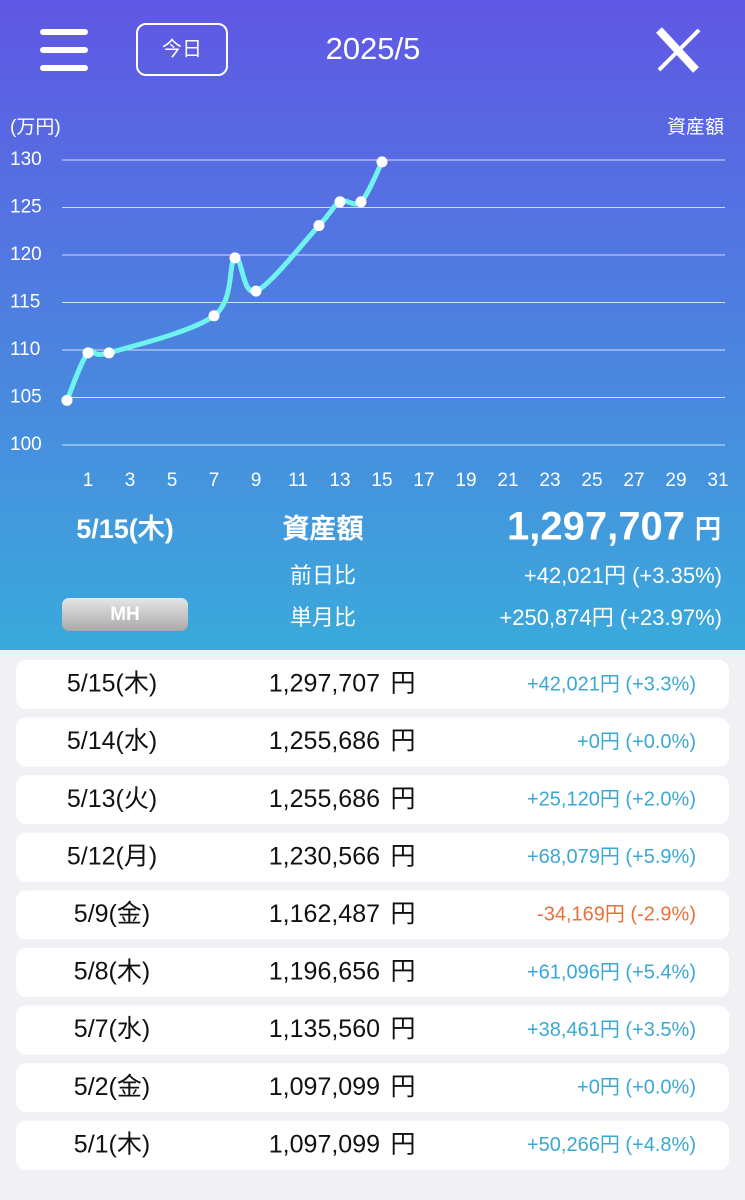 The height and width of the screenshot is (1200, 745). What do you see at coordinates (611, 684) in the screenshot?
I see `row-change: +42,021円 (+3.3%)` at bounding box center [611, 684].